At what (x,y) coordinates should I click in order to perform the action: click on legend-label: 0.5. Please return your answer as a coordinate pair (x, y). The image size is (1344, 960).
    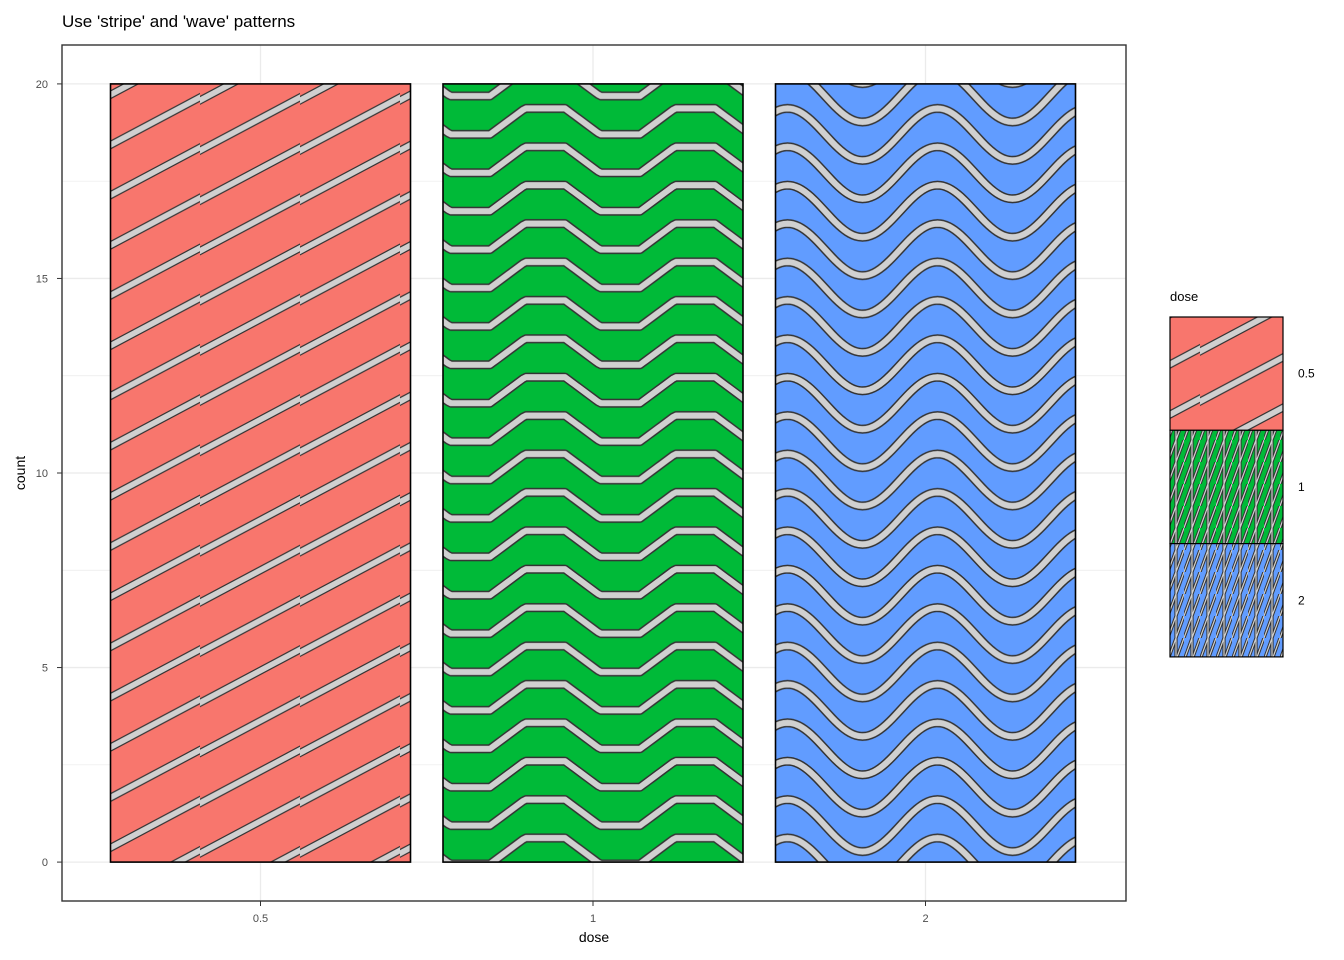
    Looking at the image, I should click on (1306, 374).